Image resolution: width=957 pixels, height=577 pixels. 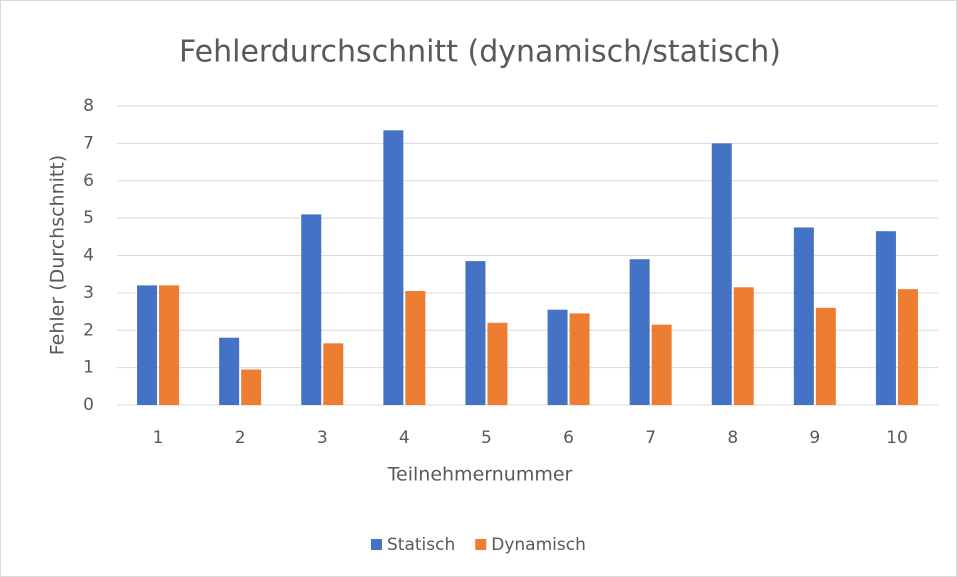 I want to click on chart-title: Fehlerdurchschnitt (dynamisch/statisch), so click(x=480, y=52).